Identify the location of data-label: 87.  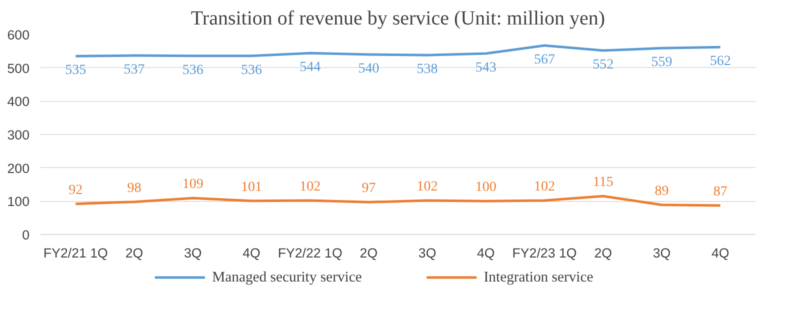
(720, 192).